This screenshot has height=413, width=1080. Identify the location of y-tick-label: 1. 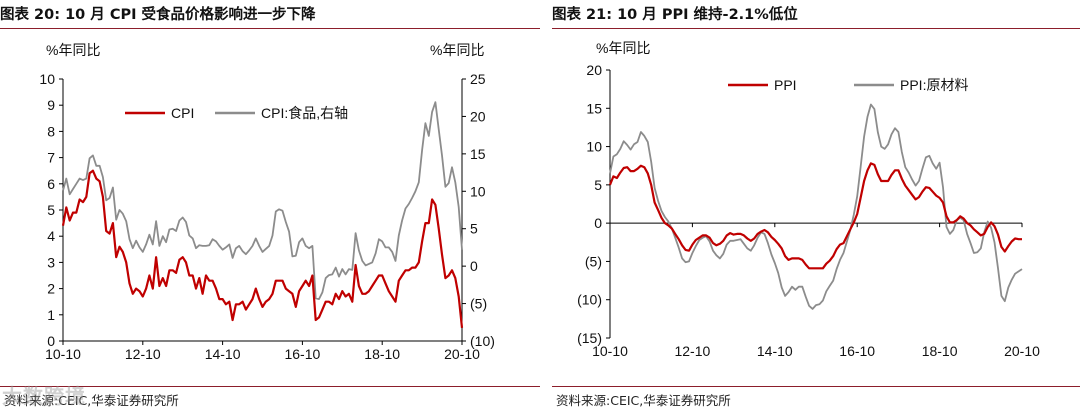
(51, 315).